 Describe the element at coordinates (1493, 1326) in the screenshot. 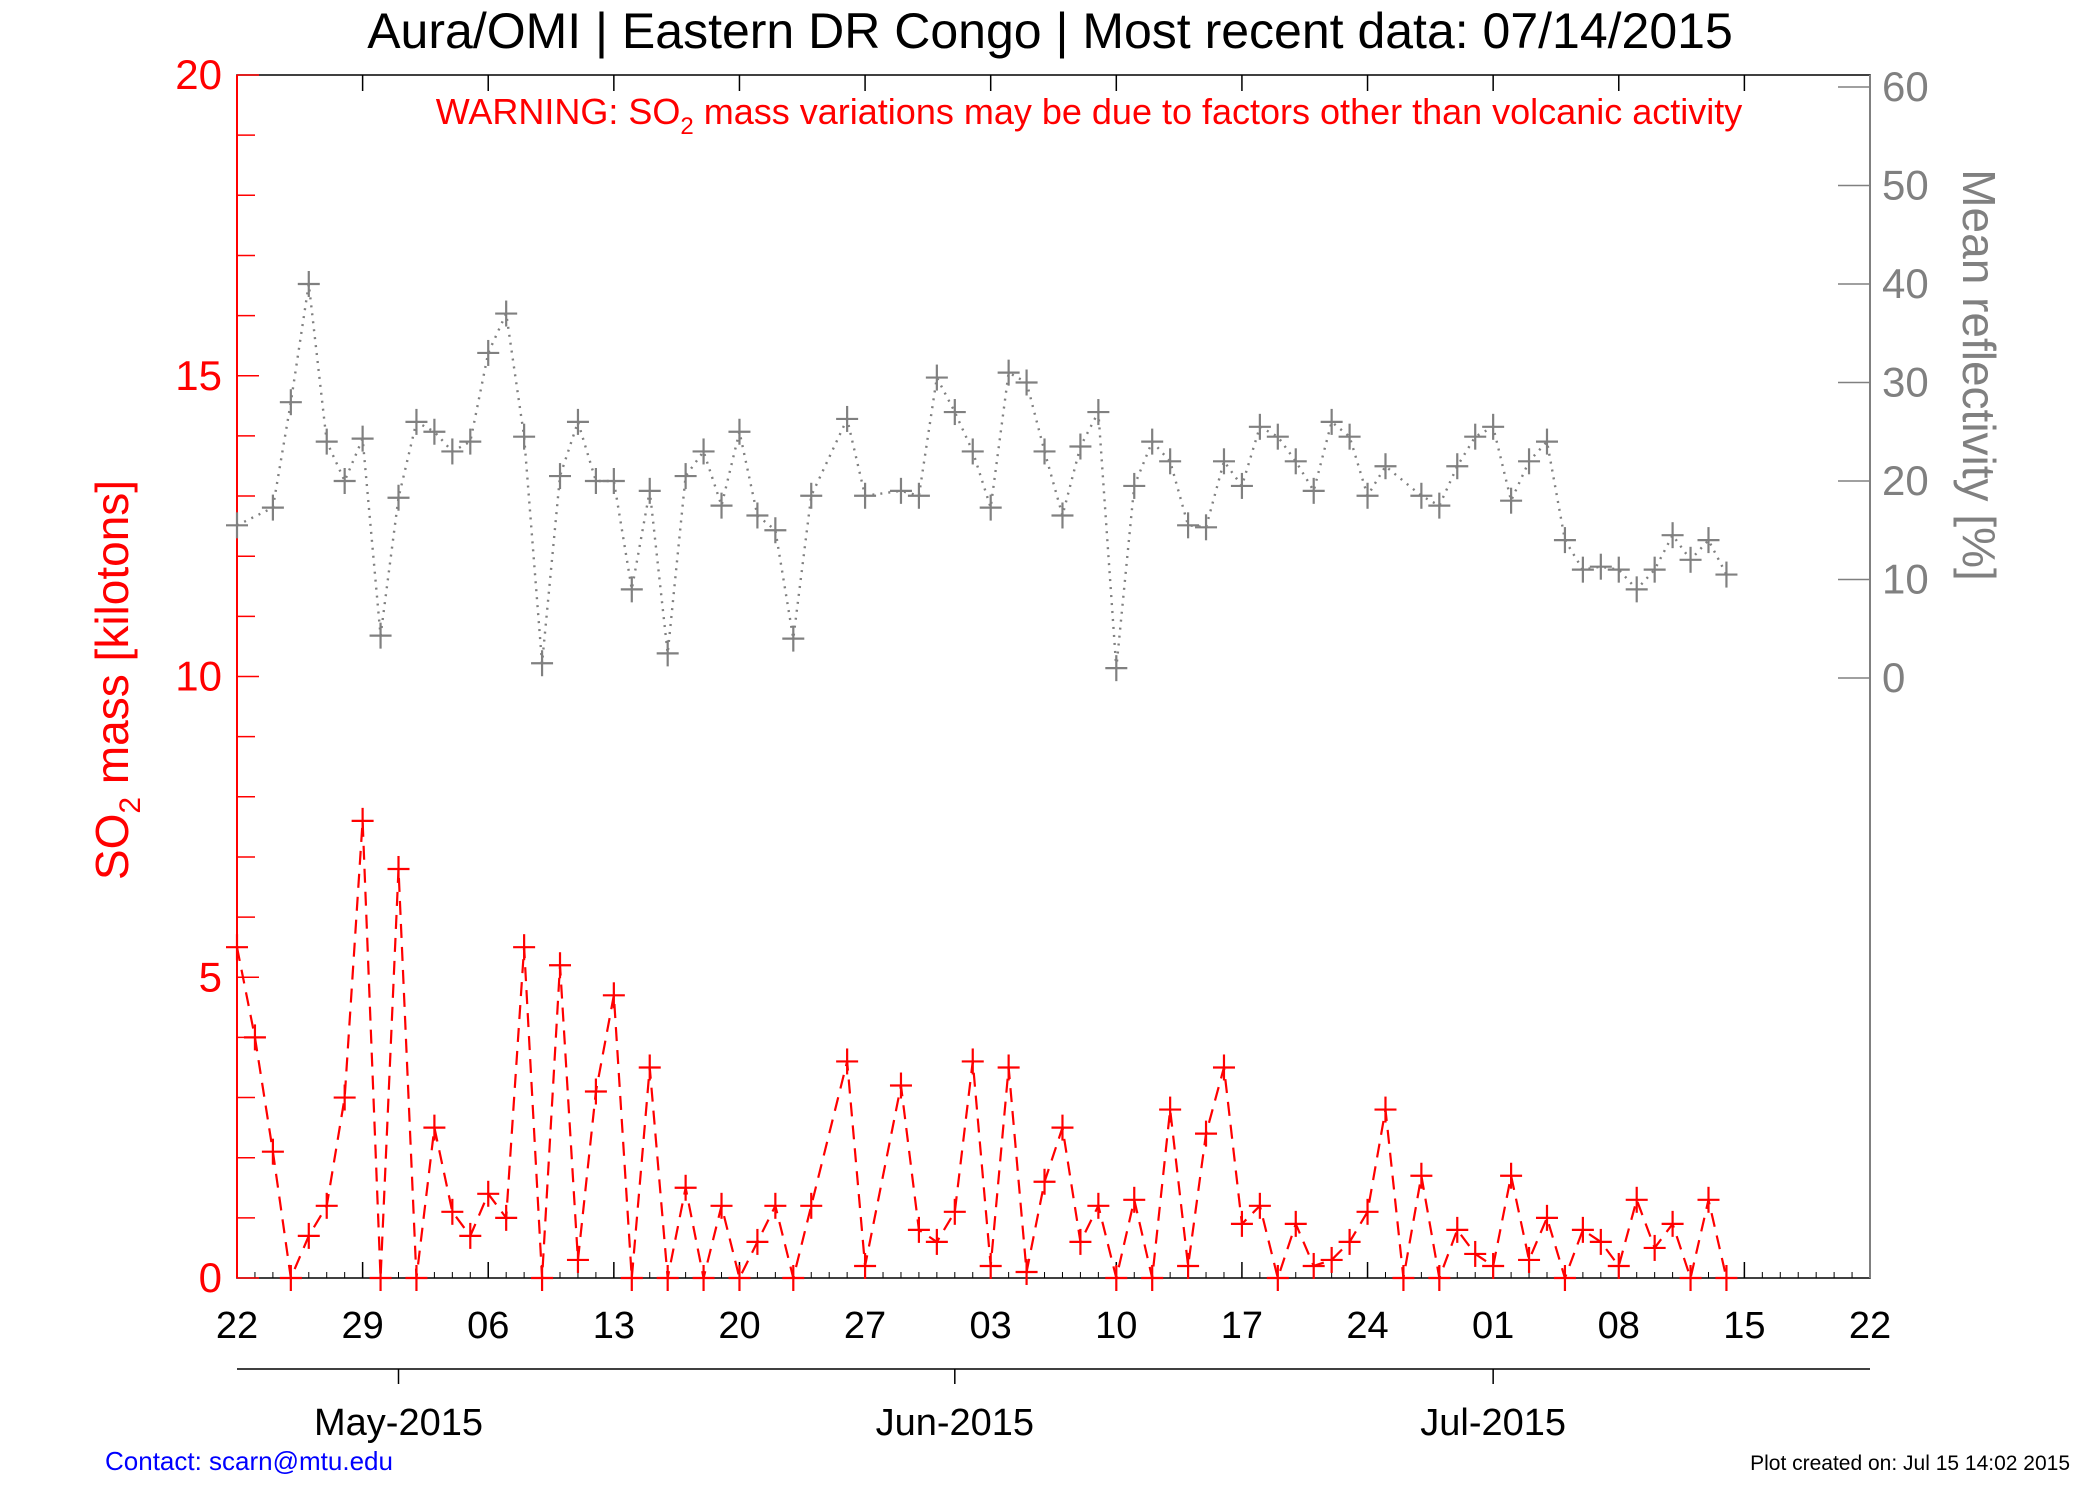

I see `x-tick-label: 01` at that location.